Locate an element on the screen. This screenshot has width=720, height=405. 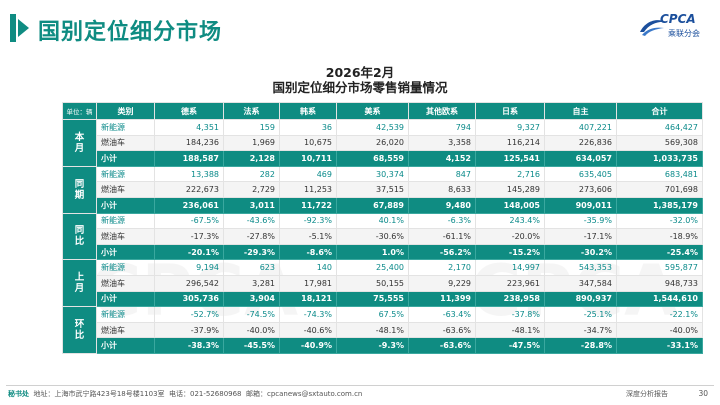
cpca-logo: CPCA 乘联分会 is located at coordinates (672, 29).